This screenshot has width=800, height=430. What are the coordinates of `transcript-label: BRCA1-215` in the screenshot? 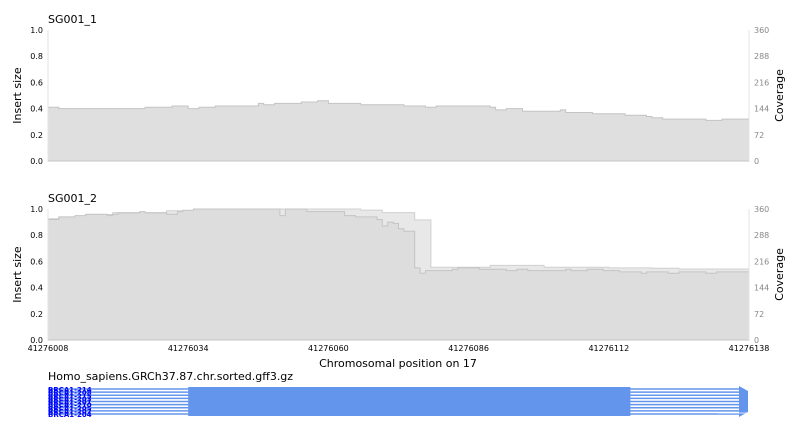 It's located at (70, 396).